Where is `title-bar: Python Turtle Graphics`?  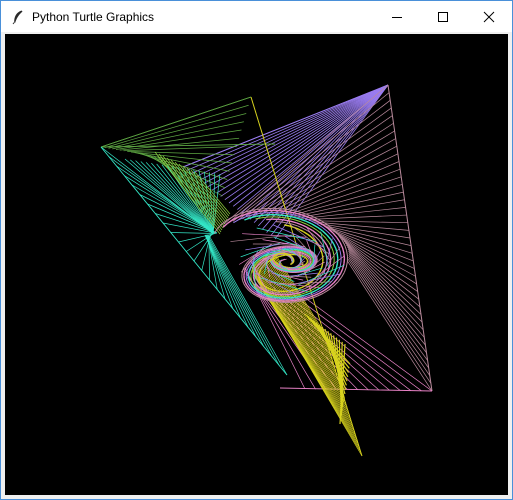 title-bar: Python Turtle Graphics is located at coordinates (256, 16).